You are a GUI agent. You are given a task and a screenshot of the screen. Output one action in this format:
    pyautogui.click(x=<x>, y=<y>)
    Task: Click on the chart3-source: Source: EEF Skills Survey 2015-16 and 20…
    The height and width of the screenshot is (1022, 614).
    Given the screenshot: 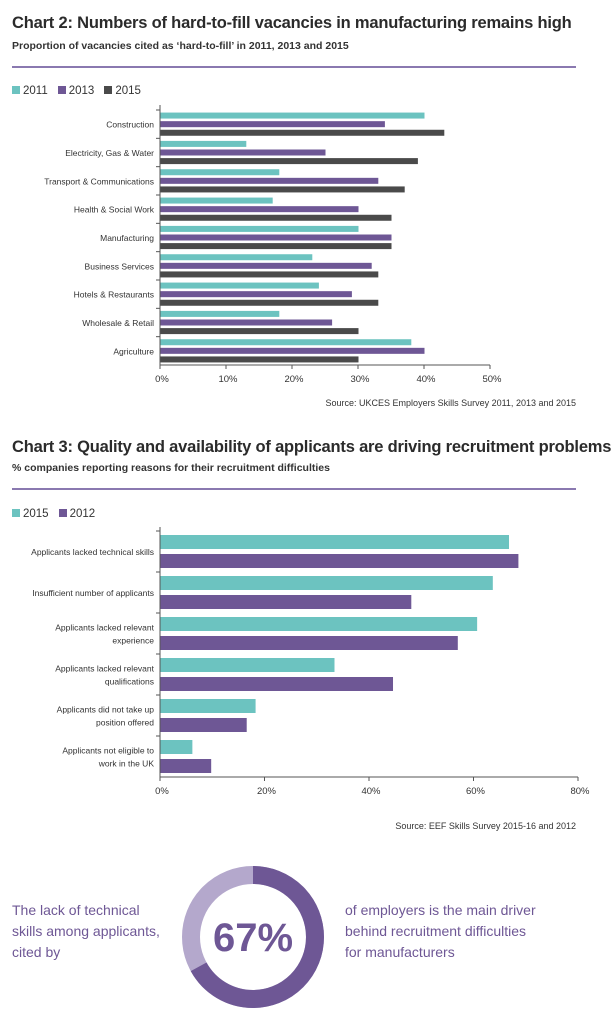 What is the action you would take?
    pyautogui.click(x=485, y=826)
    